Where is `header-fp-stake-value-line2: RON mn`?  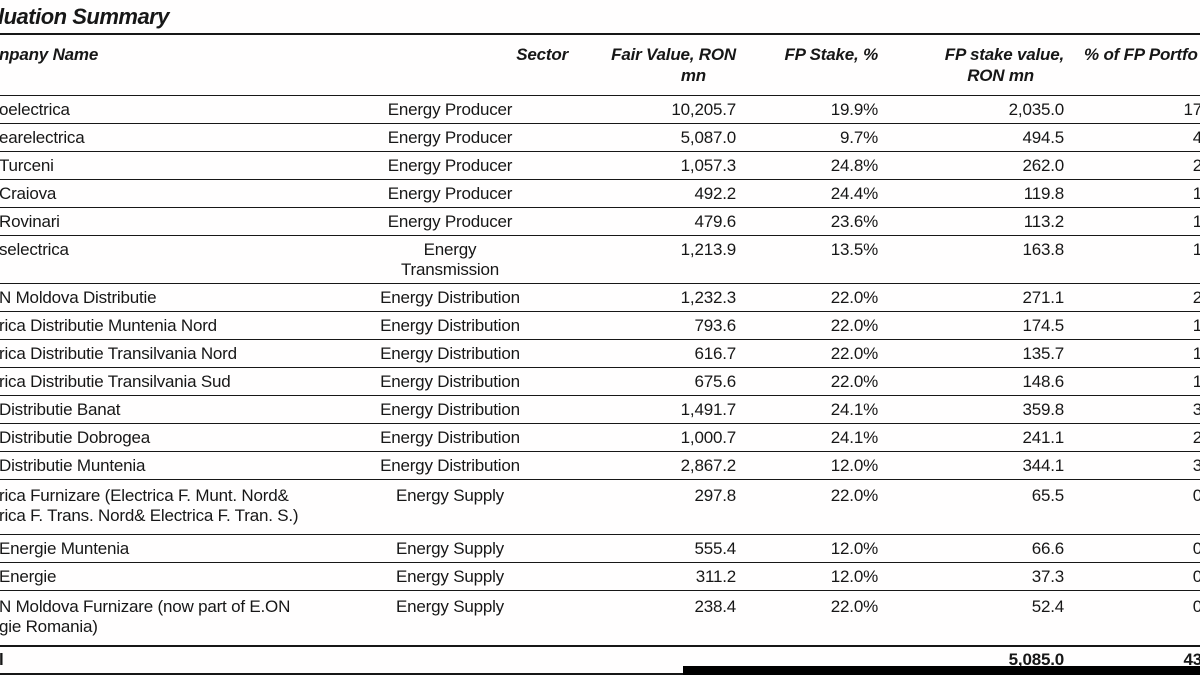 header-fp-stake-value-line2: RON mn is located at coordinates (1000, 75).